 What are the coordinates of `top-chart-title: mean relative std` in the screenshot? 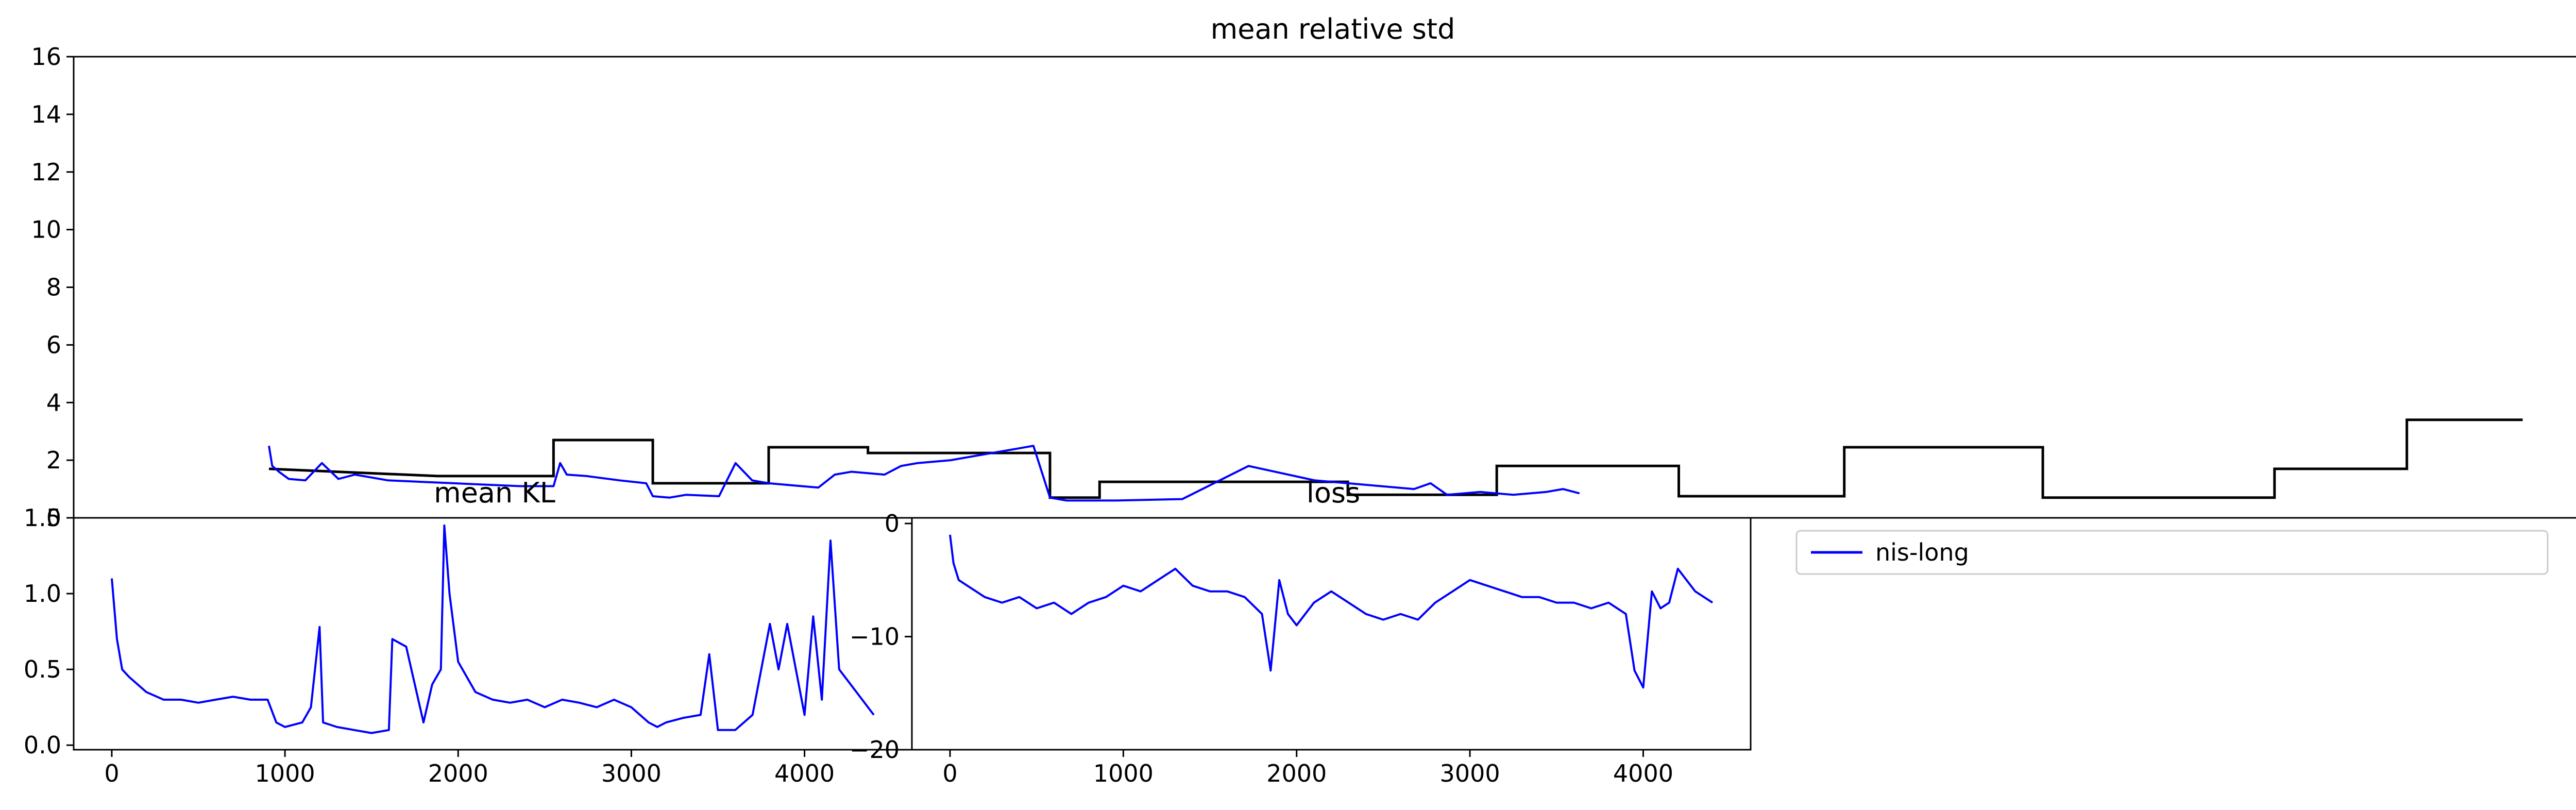 It's located at (1333, 29).